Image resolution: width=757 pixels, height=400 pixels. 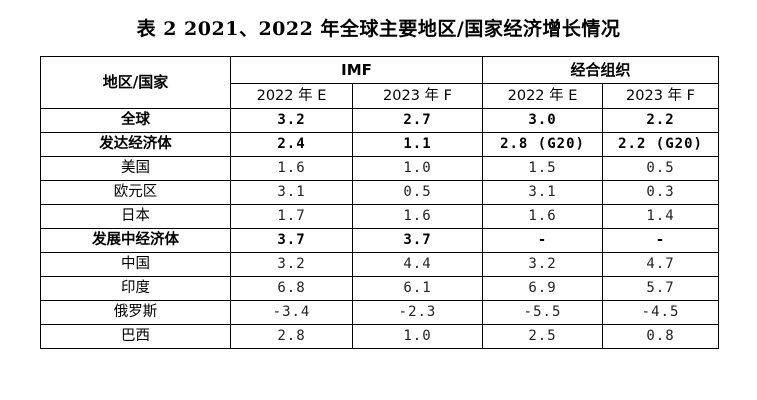 I want to click on value-cell: 6.9, so click(x=543, y=288).